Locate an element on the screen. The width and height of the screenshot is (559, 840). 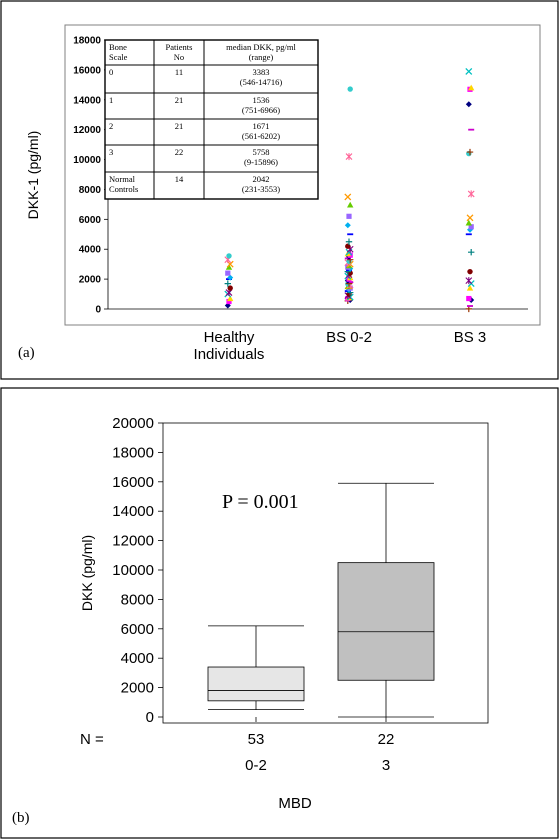
table-cell-range: (561-6202) is located at coordinates (261, 136).